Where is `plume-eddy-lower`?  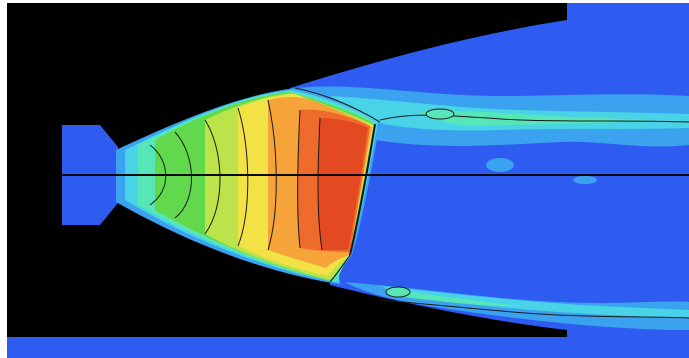
plume-eddy-lower is located at coordinates (398, 292).